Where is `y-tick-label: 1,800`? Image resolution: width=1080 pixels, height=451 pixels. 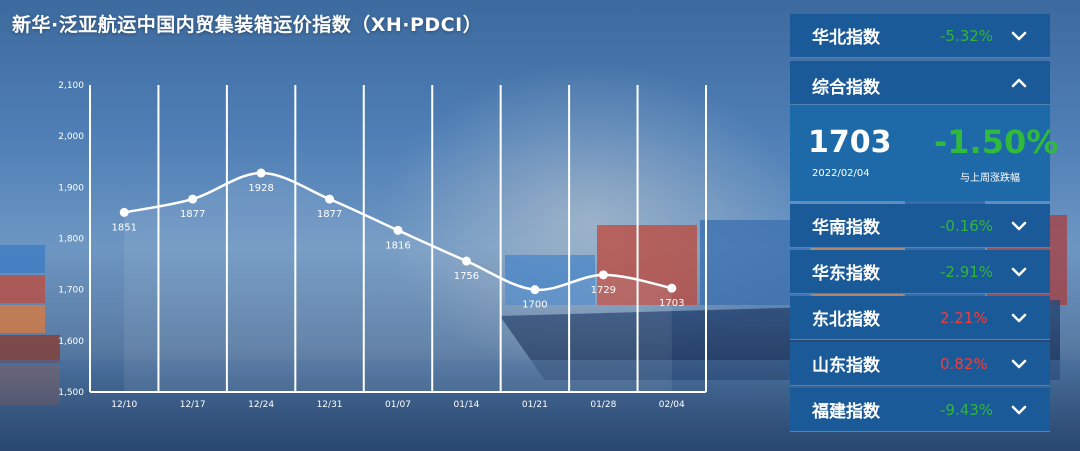 y-tick-label: 1,800 is located at coordinates (71, 240).